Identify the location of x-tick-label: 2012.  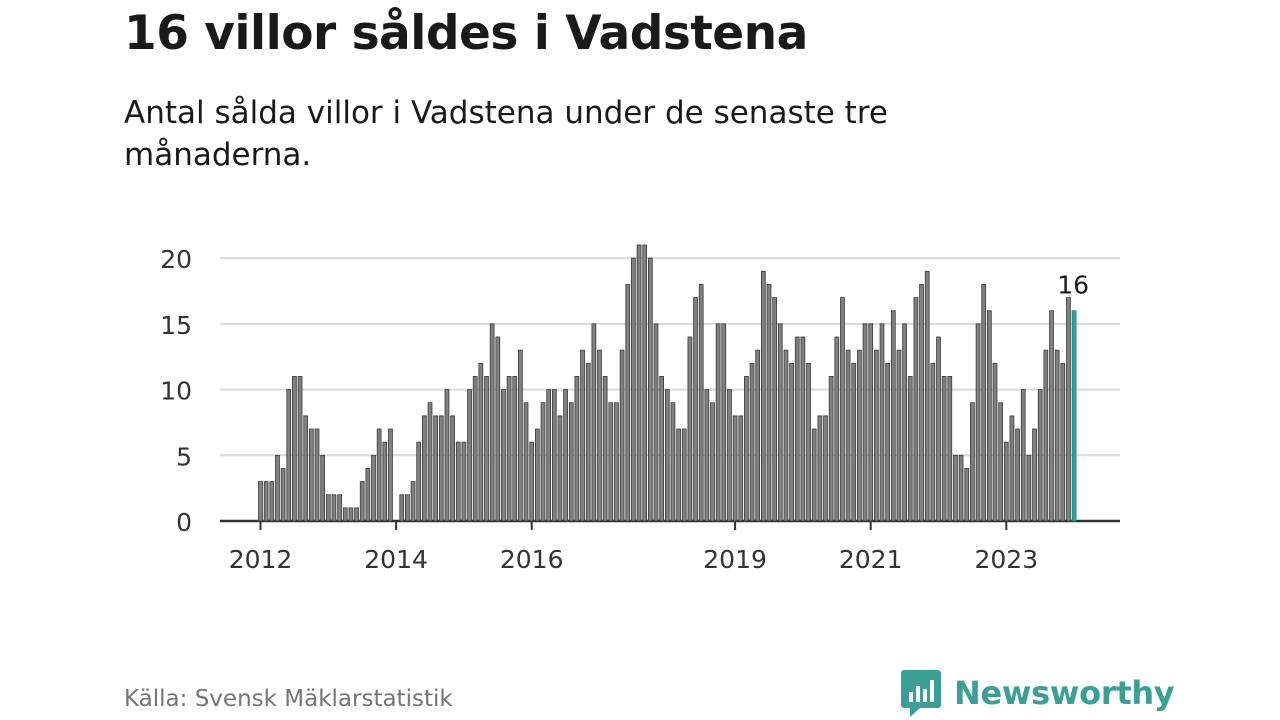
(261, 559).